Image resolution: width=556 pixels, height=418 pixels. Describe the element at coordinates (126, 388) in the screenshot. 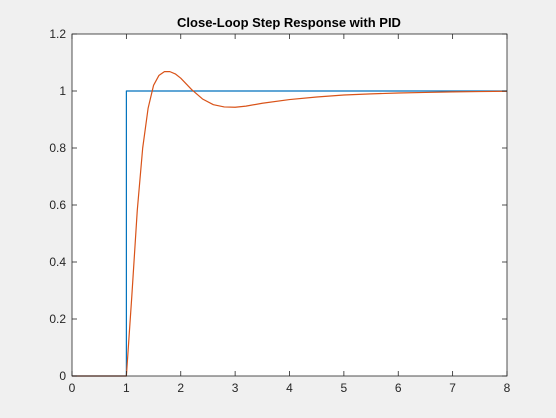

I see `x-tick-label: 1` at that location.